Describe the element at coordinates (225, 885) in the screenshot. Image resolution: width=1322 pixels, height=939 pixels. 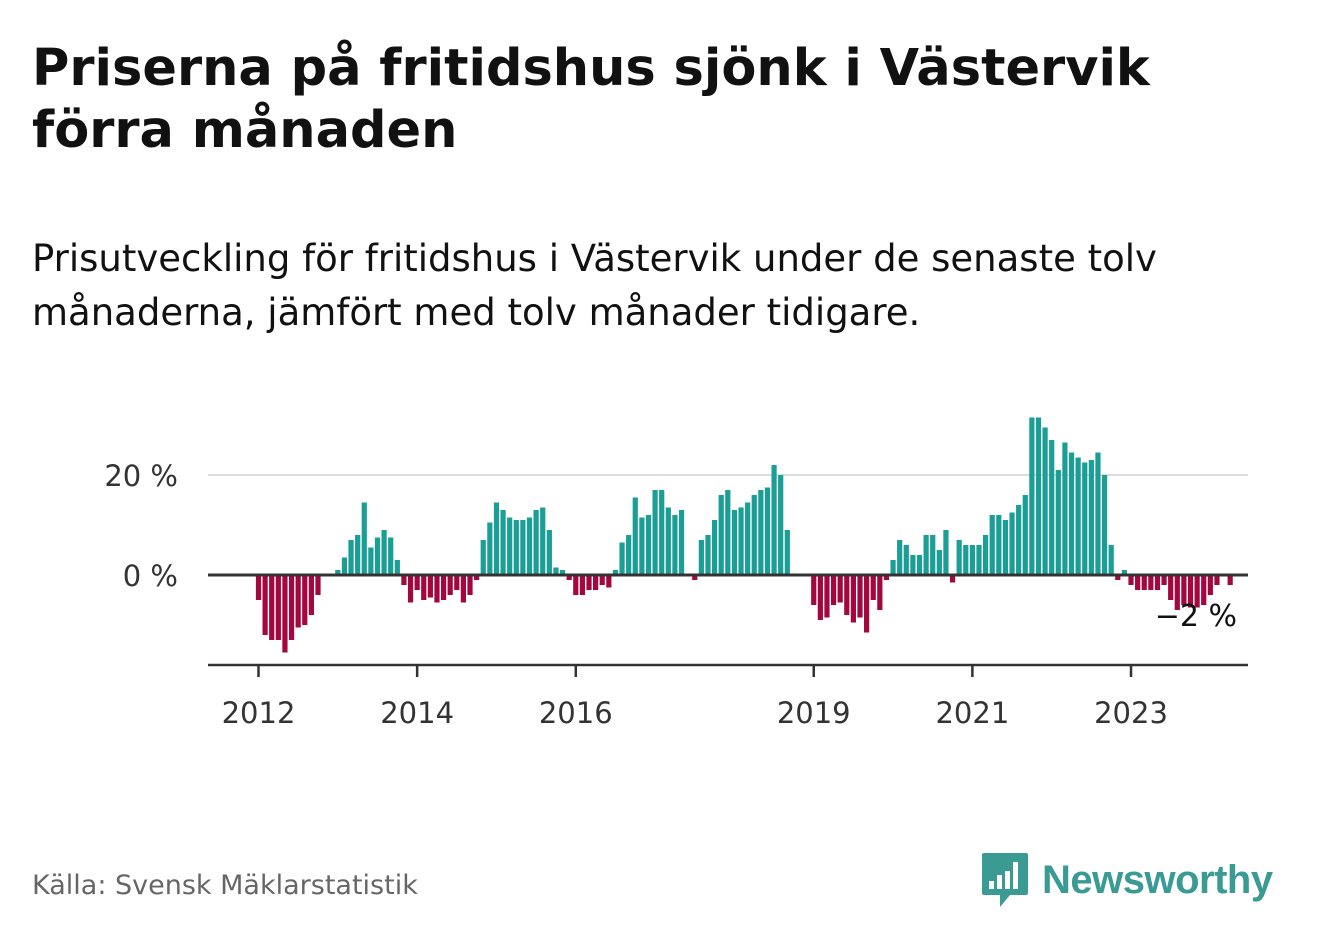
I see `source-note: Källa: Svensk Mäklarstatistik` at that location.